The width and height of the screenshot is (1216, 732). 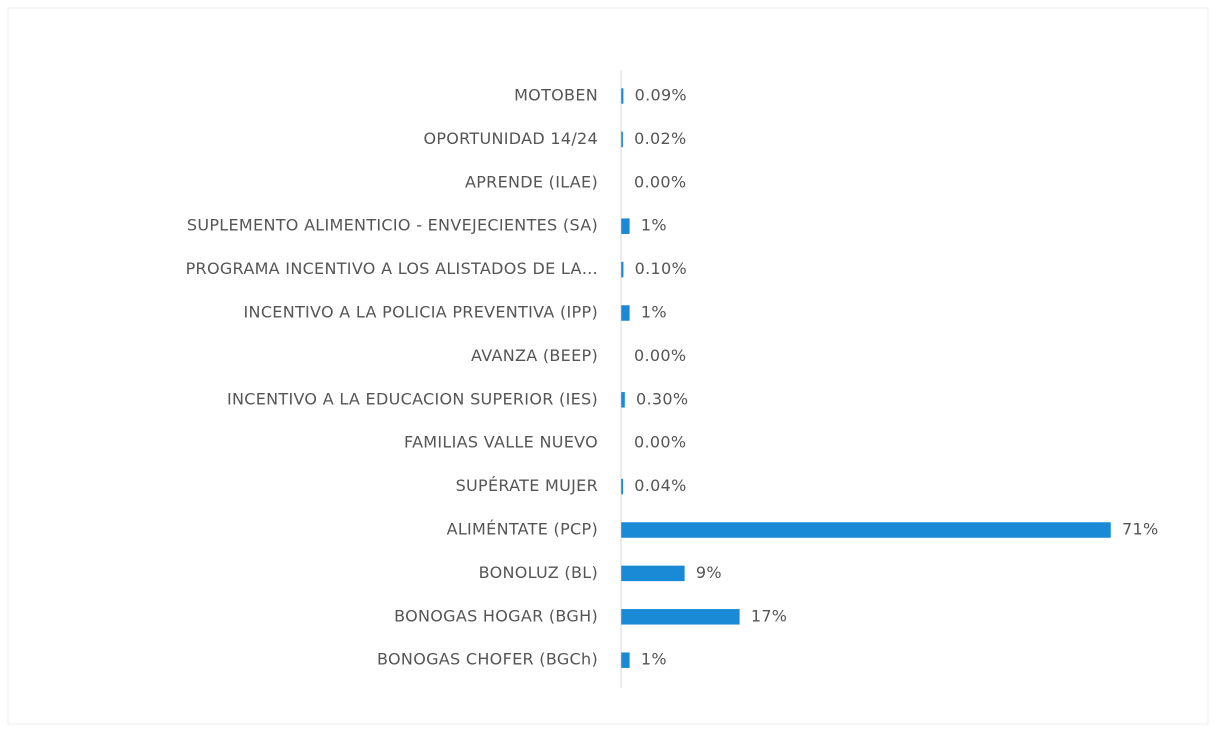 What do you see at coordinates (421, 312) in the screenshot?
I see `category-label: INCENTIVO A LA POLICIA PREVENTIVA (IPP)` at bounding box center [421, 312].